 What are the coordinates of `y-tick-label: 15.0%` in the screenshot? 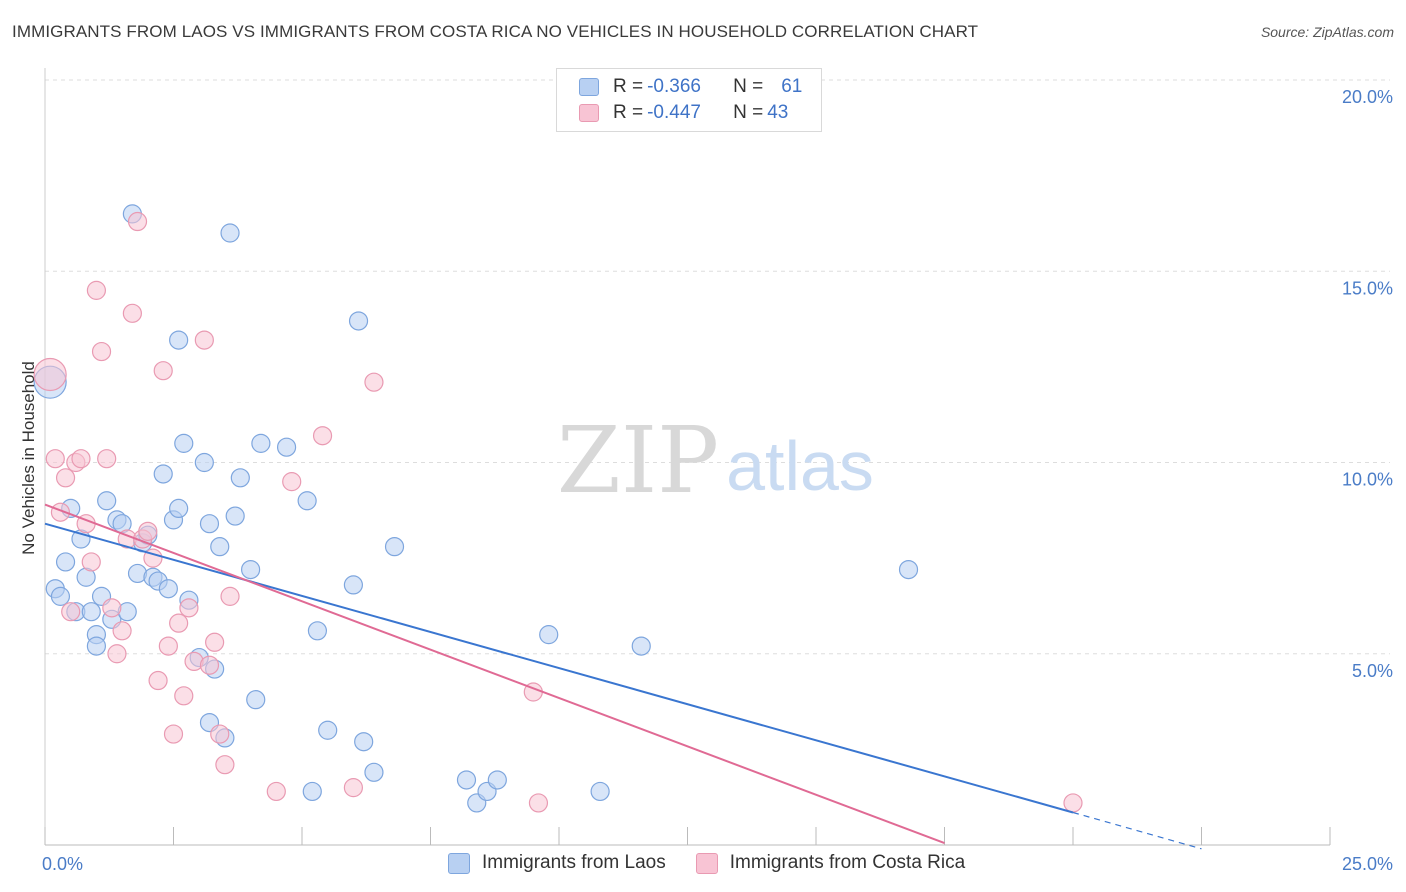 It's located at (1367, 288).